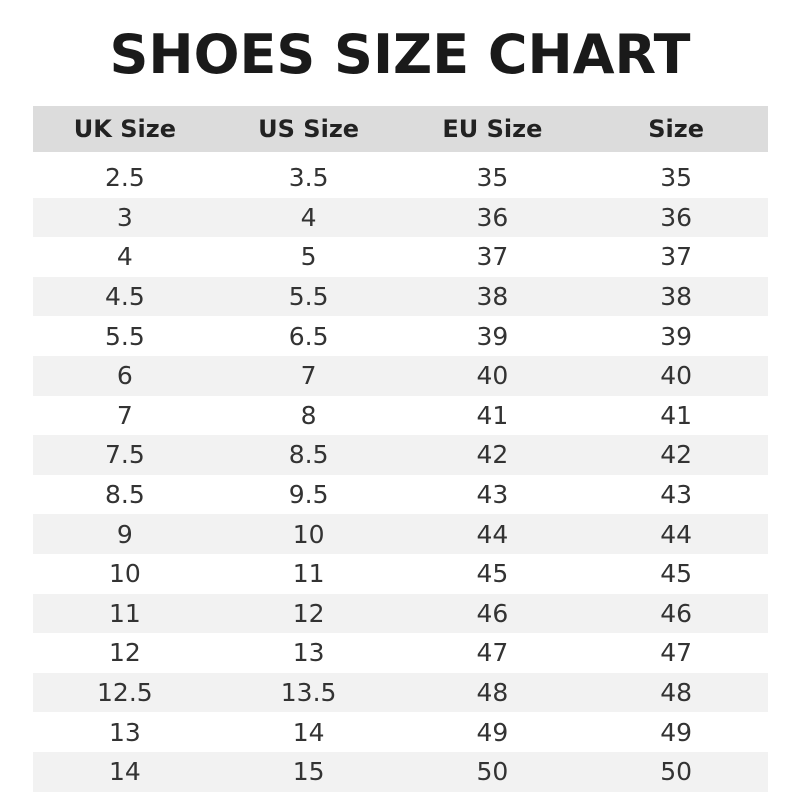 This screenshot has height=800, width=800. What do you see at coordinates (492, 772) in the screenshot?
I see `cell-eu-size: 50` at bounding box center [492, 772].